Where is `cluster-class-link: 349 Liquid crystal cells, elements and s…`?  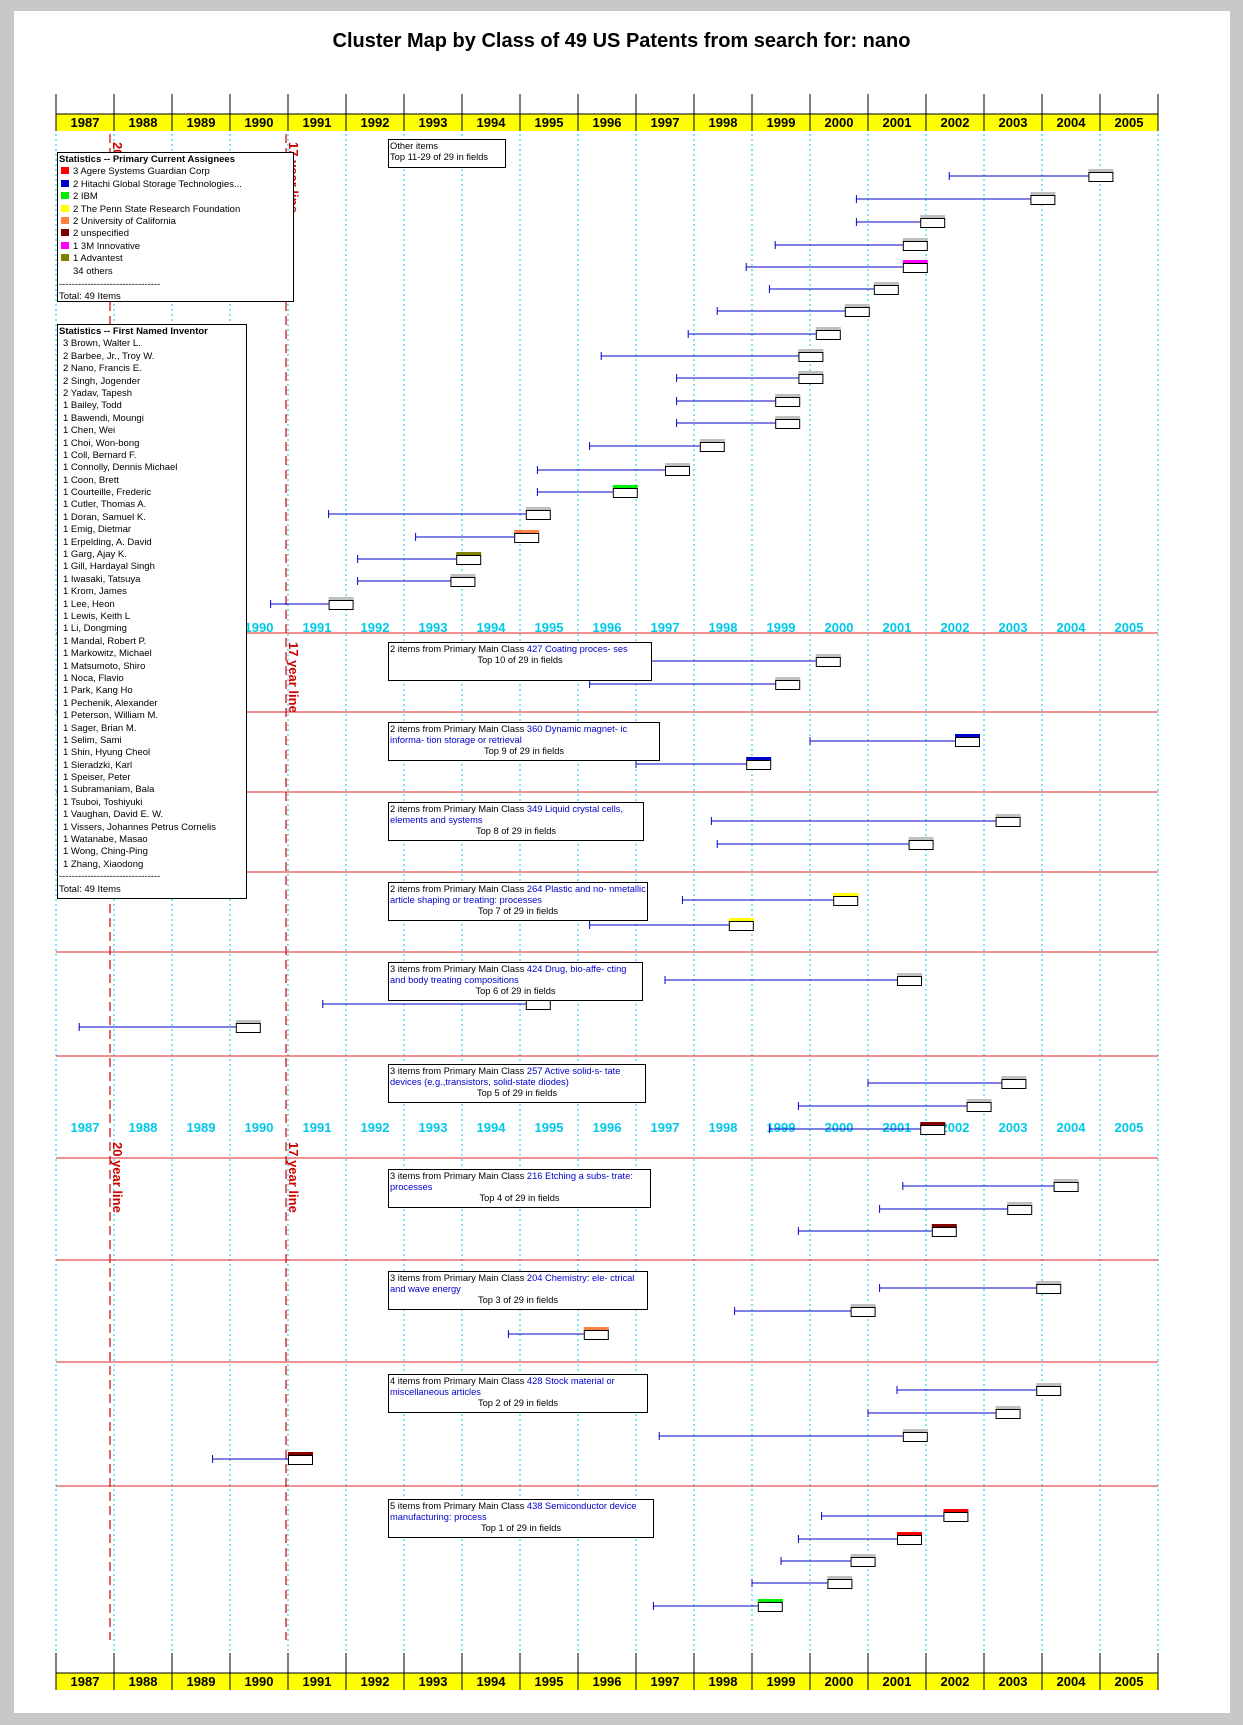 cluster-class-link: 349 Liquid crystal cells, elements and s… is located at coordinates (507, 814).